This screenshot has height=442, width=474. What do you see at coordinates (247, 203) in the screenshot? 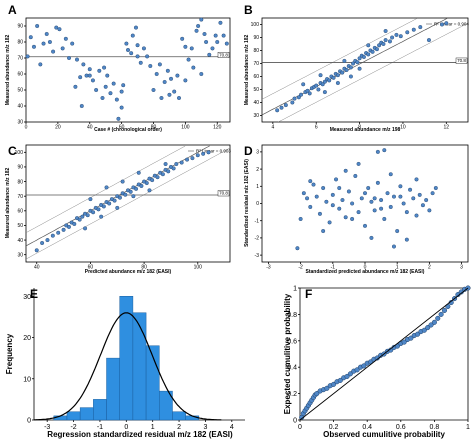
I see `y-axis-label: Standardized residual m/z 182 (EASI)` at bounding box center [247, 203].